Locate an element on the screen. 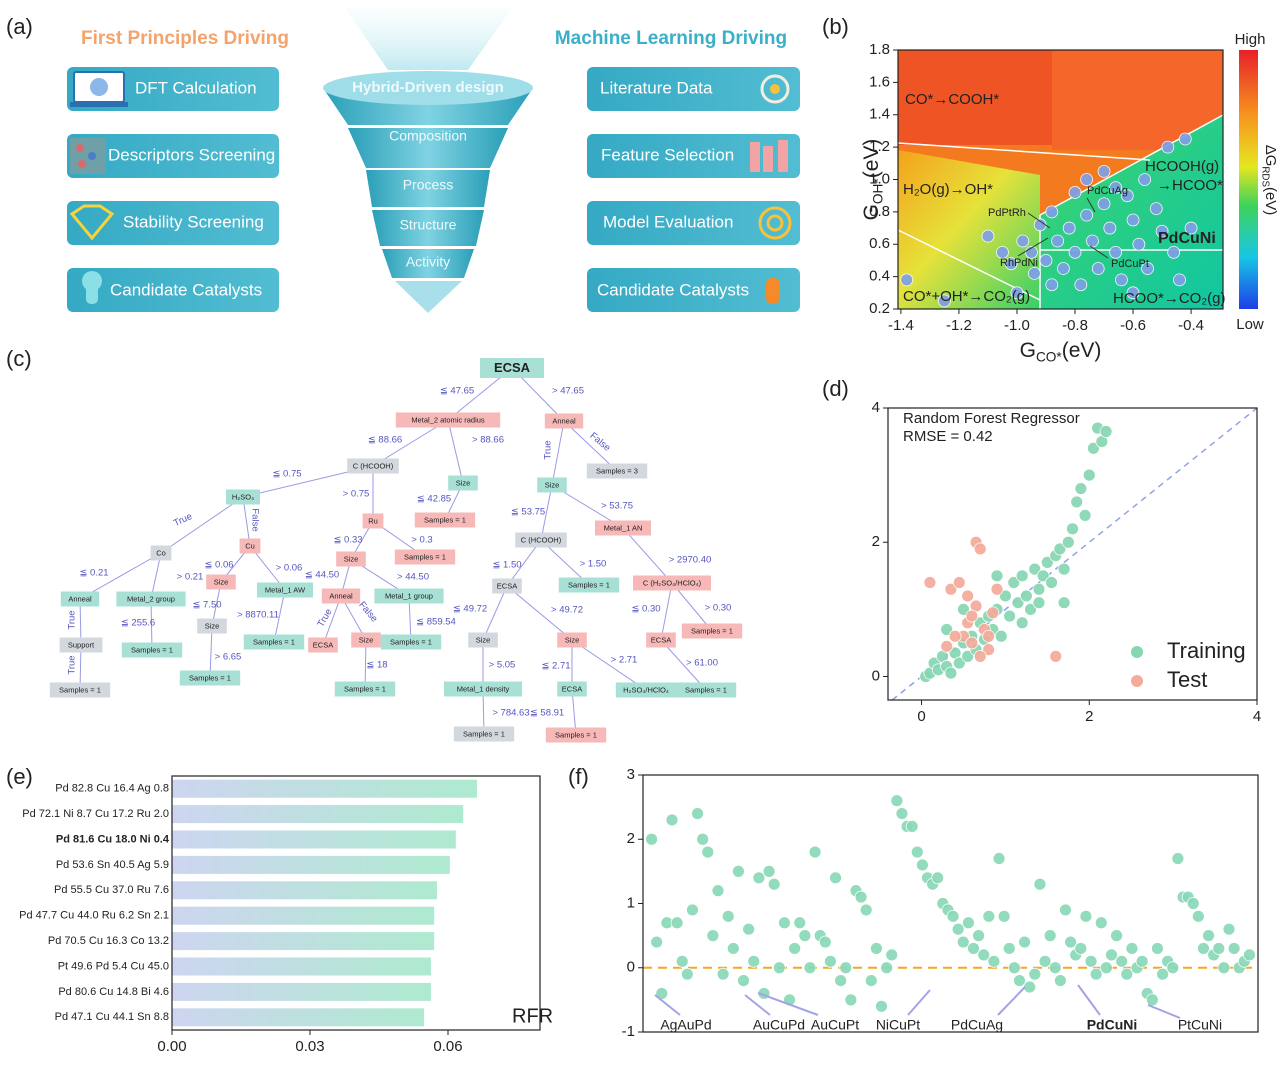 This screenshot has width=1280, height=1084. axis-label-sub: RDS is located at coordinates (1265, 176).